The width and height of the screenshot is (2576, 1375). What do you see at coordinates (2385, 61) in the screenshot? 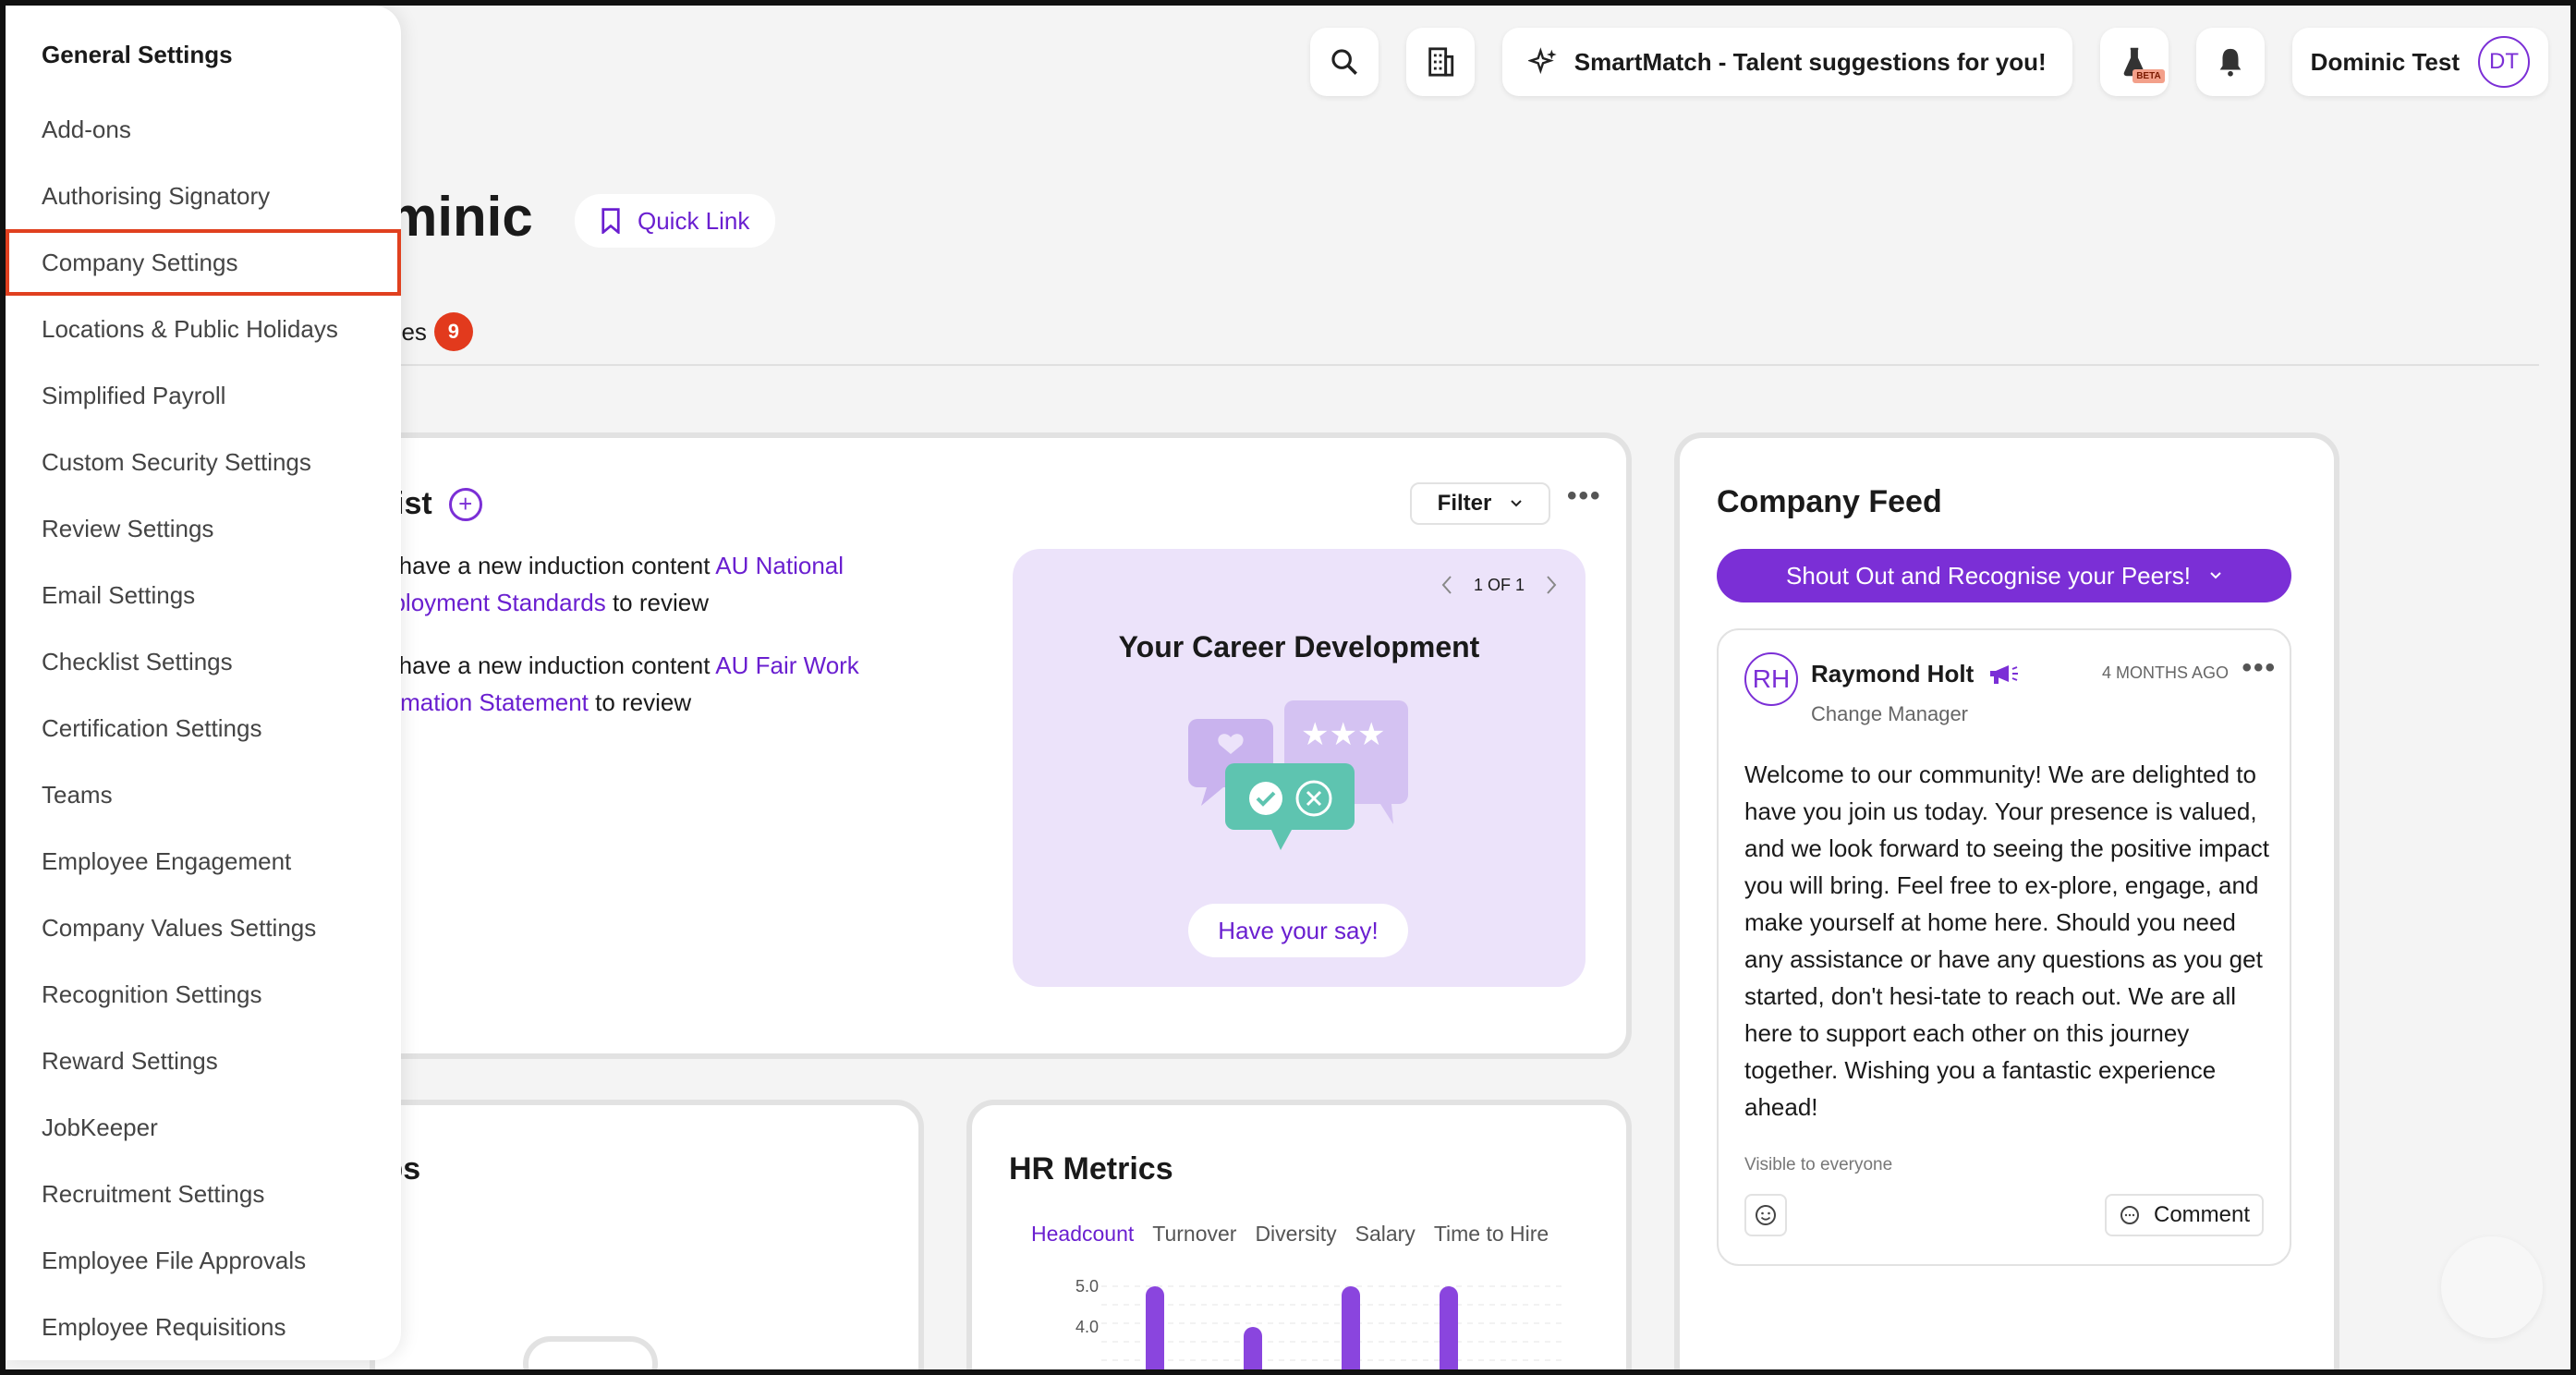
I see `user-name: Dominic Test` at bounding box center [2385, 61].